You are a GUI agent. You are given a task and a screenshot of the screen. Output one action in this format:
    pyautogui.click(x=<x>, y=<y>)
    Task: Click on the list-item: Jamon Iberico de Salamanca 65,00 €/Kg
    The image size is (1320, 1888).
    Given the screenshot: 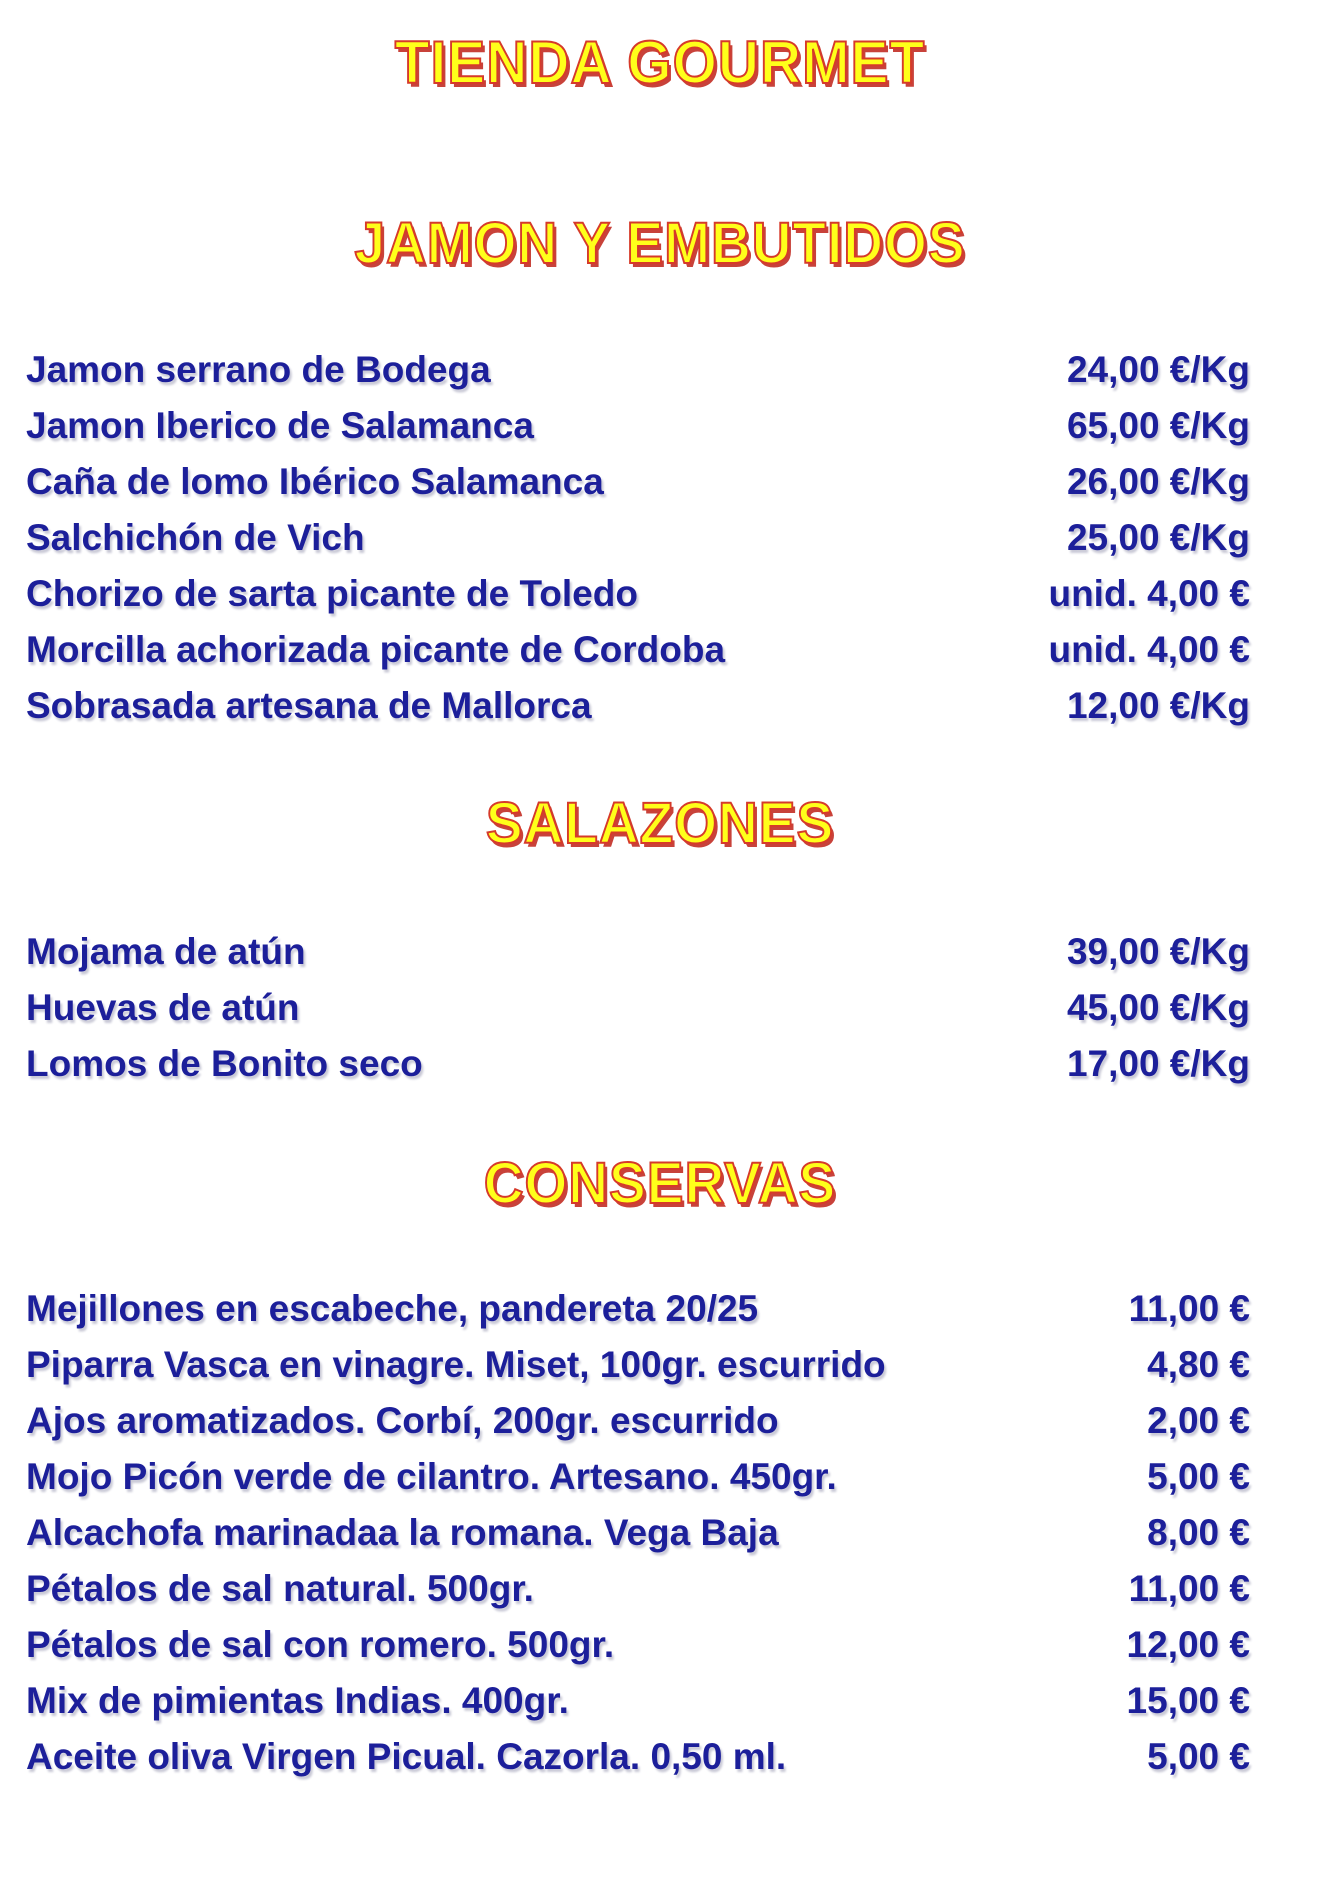 What is the action you would take?
    pyautogui.click(x=638, y=426)
    